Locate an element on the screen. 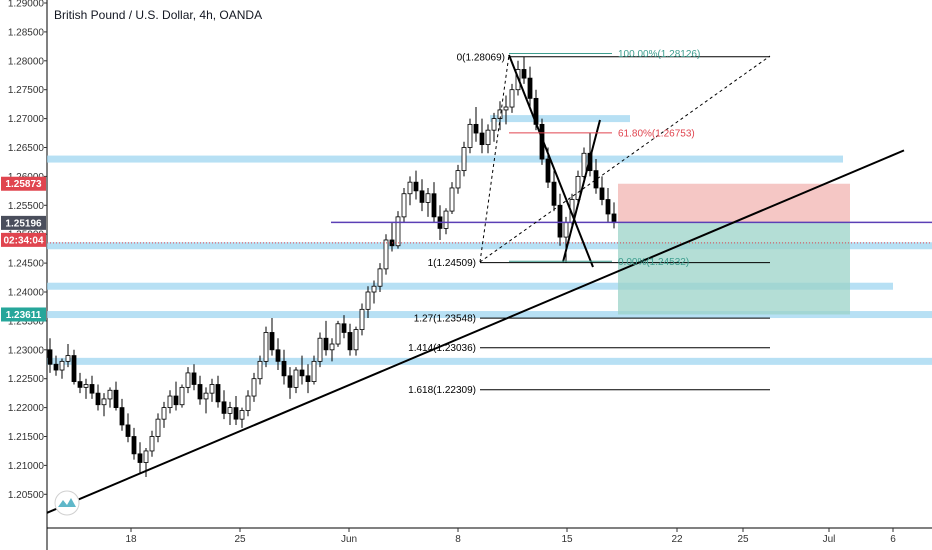  y-tick-label: 1.21500 is located at coordinates (26, 437).